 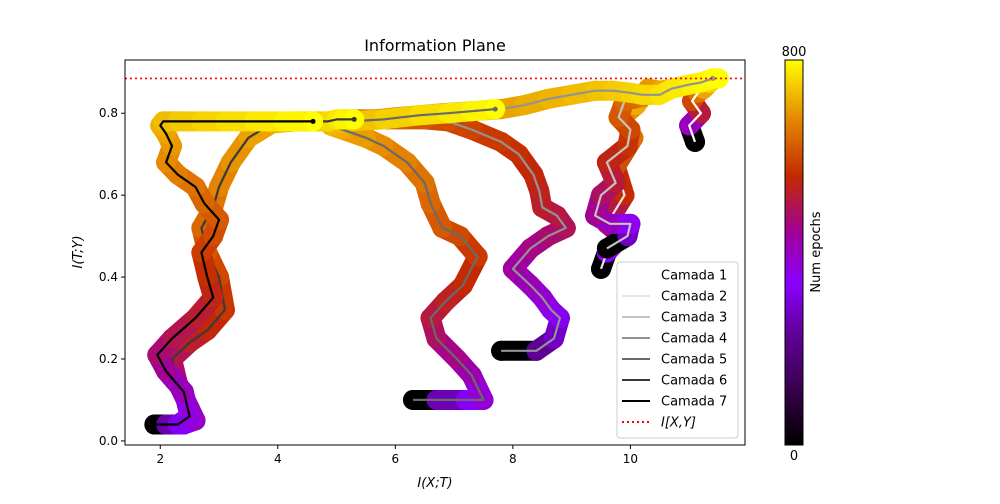 What do you see at coordinates (659, 423) in the screenshot?
I see `legend-item: I[X,Y]` at bounding box center [659, 423].